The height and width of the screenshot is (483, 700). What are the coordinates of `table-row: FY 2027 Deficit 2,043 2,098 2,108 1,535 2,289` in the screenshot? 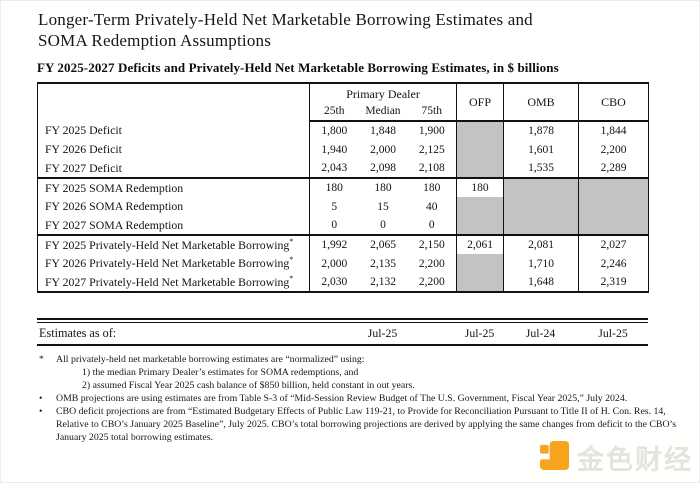 It's located at (343, 168).